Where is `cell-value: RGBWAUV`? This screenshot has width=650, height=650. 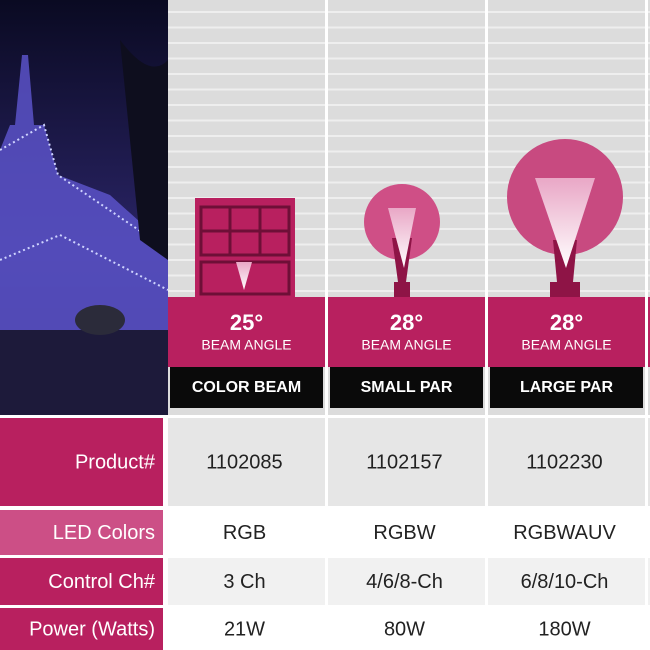 cell-value: RGBWAUV is located at coordinates (564, 533).